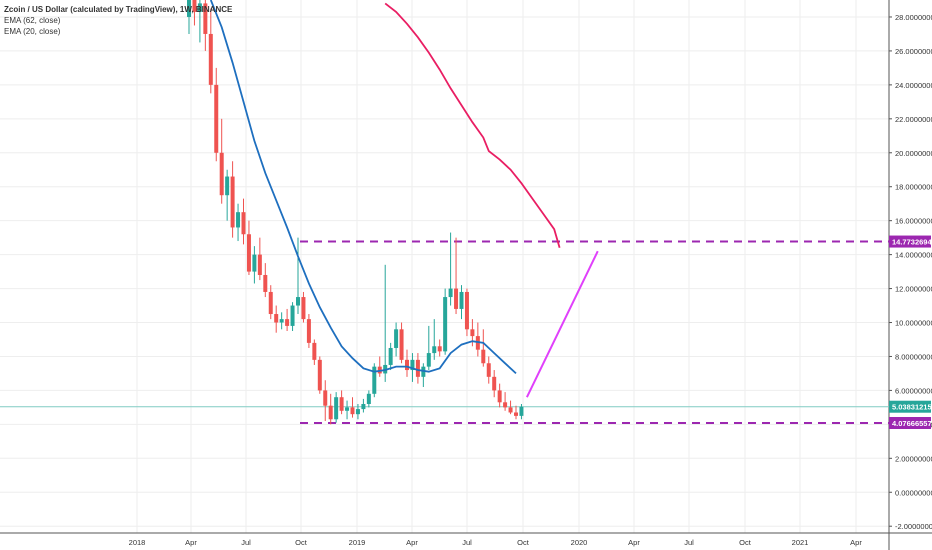  I want to click on x-tick-label: 2021, so click(800, 542).